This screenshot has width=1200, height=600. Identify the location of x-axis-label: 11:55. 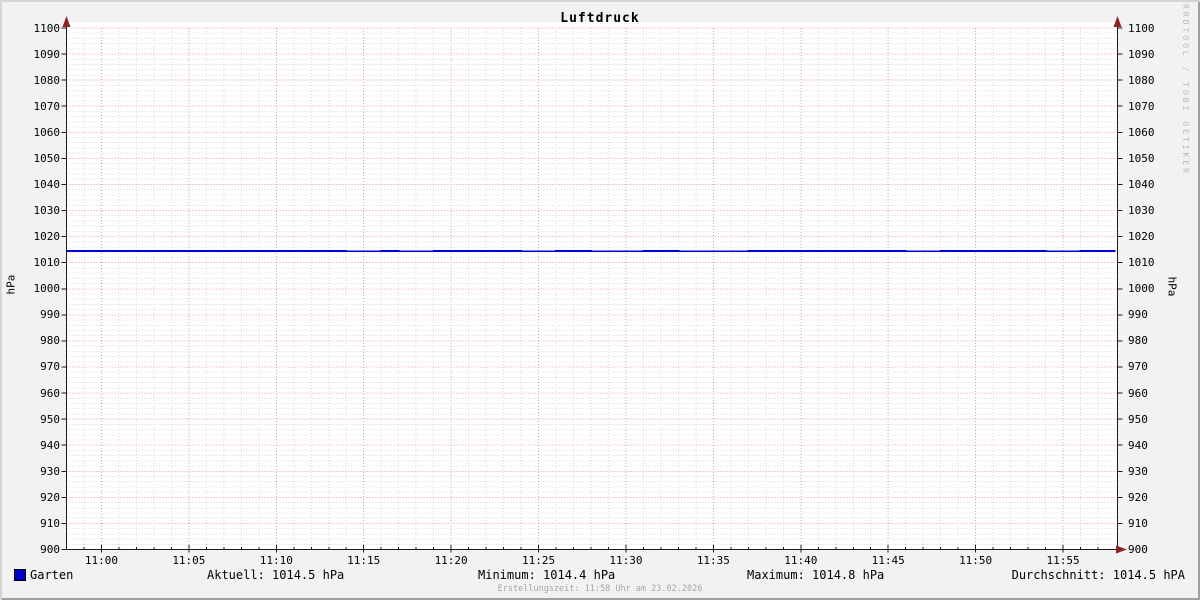
(1063, 560).